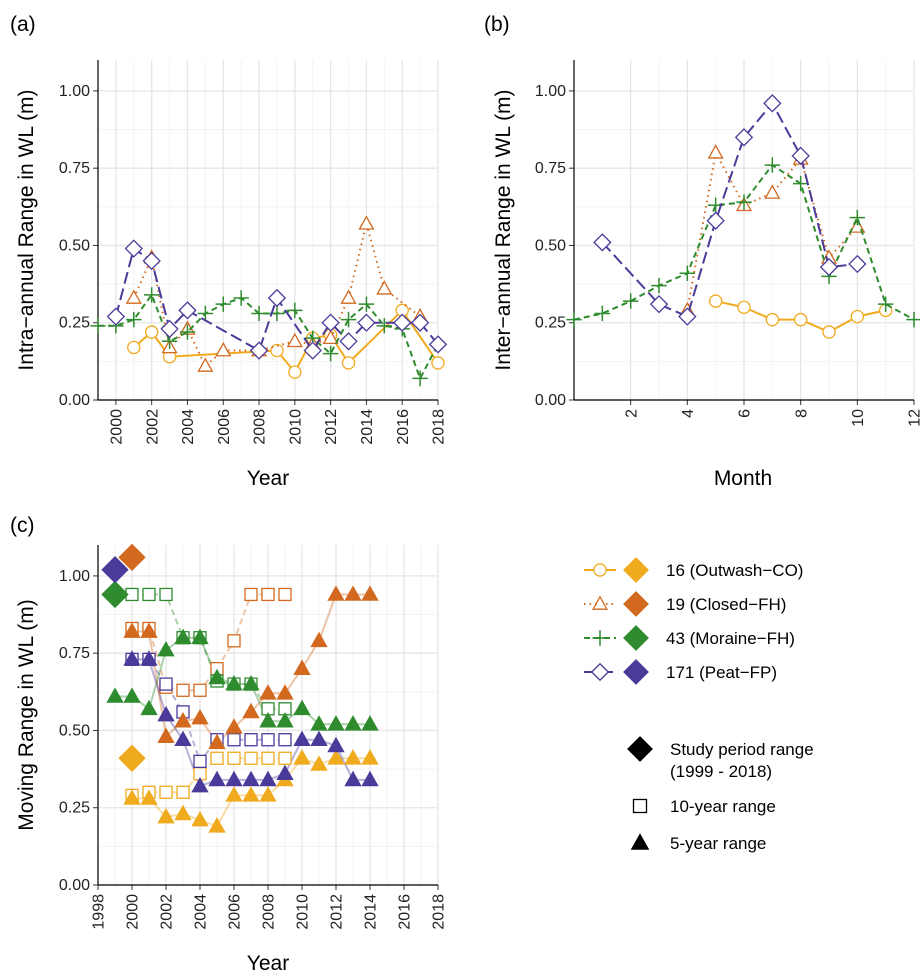 The height and width of the screenshot is (975, 920). What do you see at coordinates (745, 413) in the screenshot?
I see `panel-b-x-tick-label: 6` at bounding box center [745, 413].